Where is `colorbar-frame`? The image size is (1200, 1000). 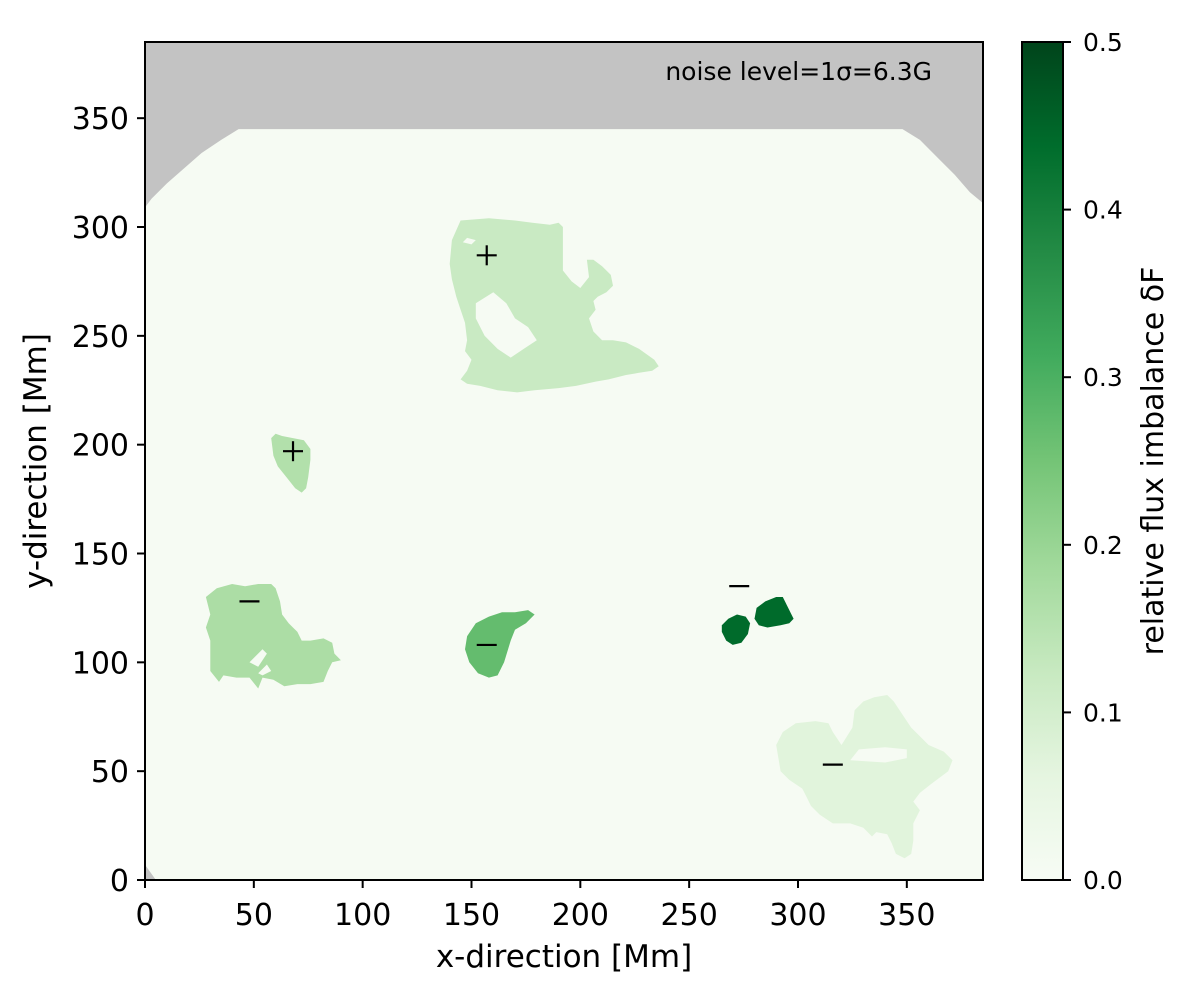
colorbar-frame is located at coordinates (1042, 461).